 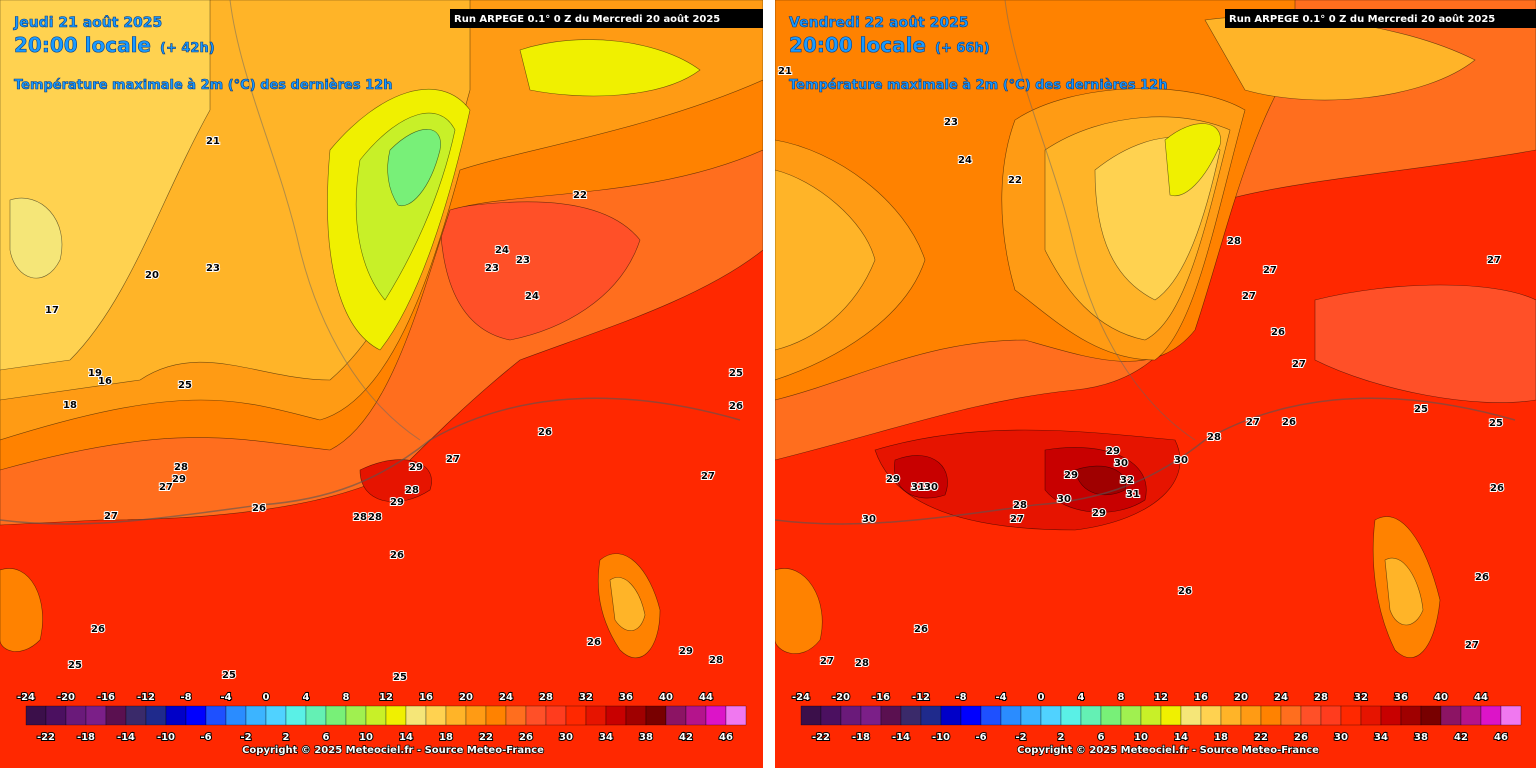 What do you see at coordinates (1141, 737) in the screenshot?
I see `colorbar-label: 10` at bounding box center [1141, 737].